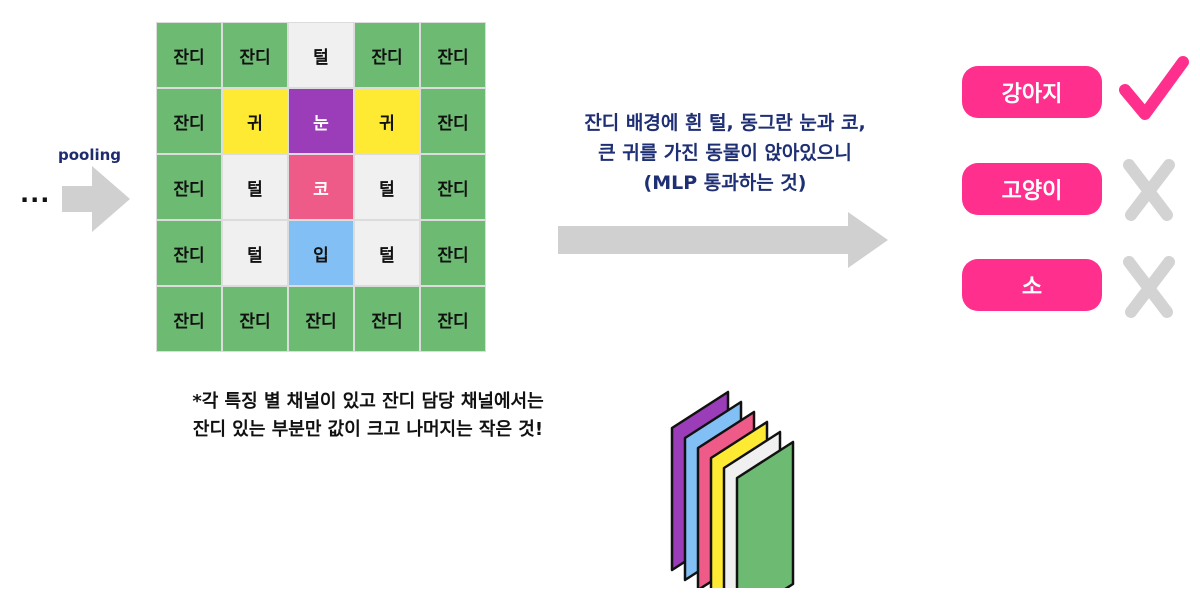  I want to click on class-pill-dog: 강아지, so click(1032, 92).